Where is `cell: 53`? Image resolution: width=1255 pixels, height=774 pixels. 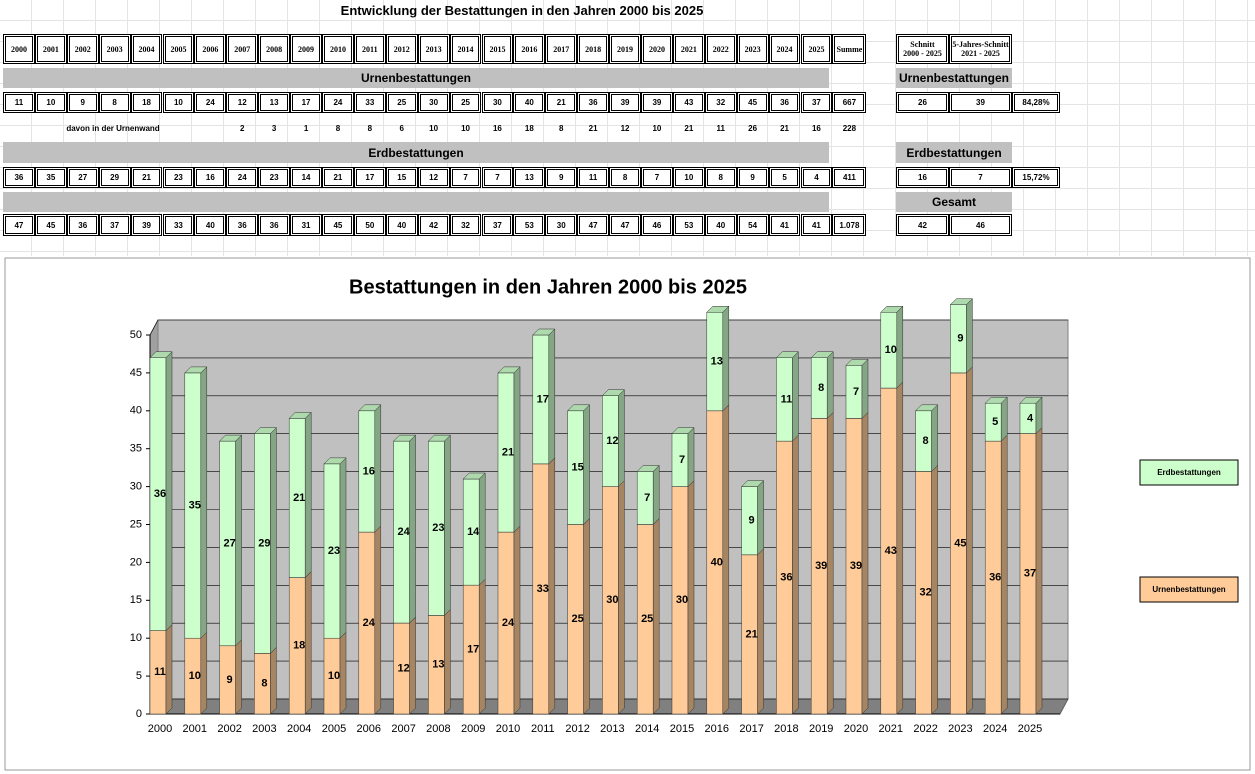
cell: 53 is located at coordinates (529, 225).